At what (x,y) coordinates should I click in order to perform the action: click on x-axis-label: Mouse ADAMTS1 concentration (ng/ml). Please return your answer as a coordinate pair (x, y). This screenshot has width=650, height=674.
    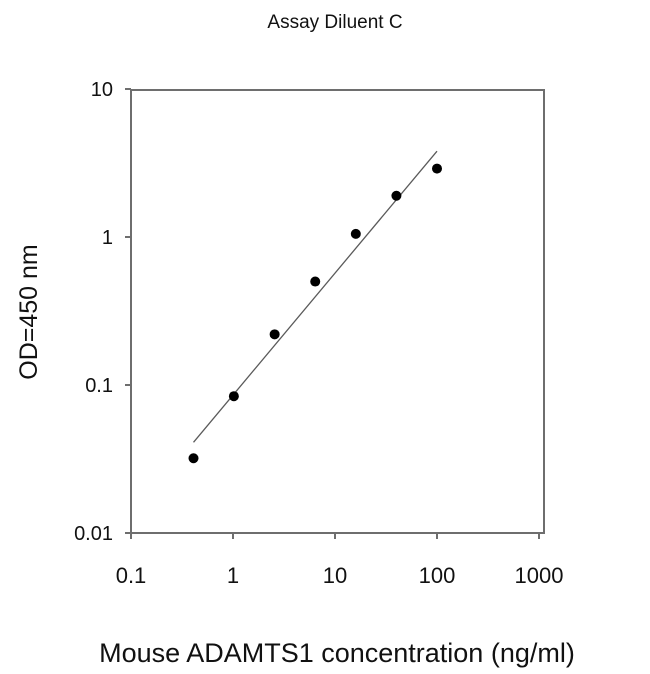
    Looking at the image, I should click on (337, 653).